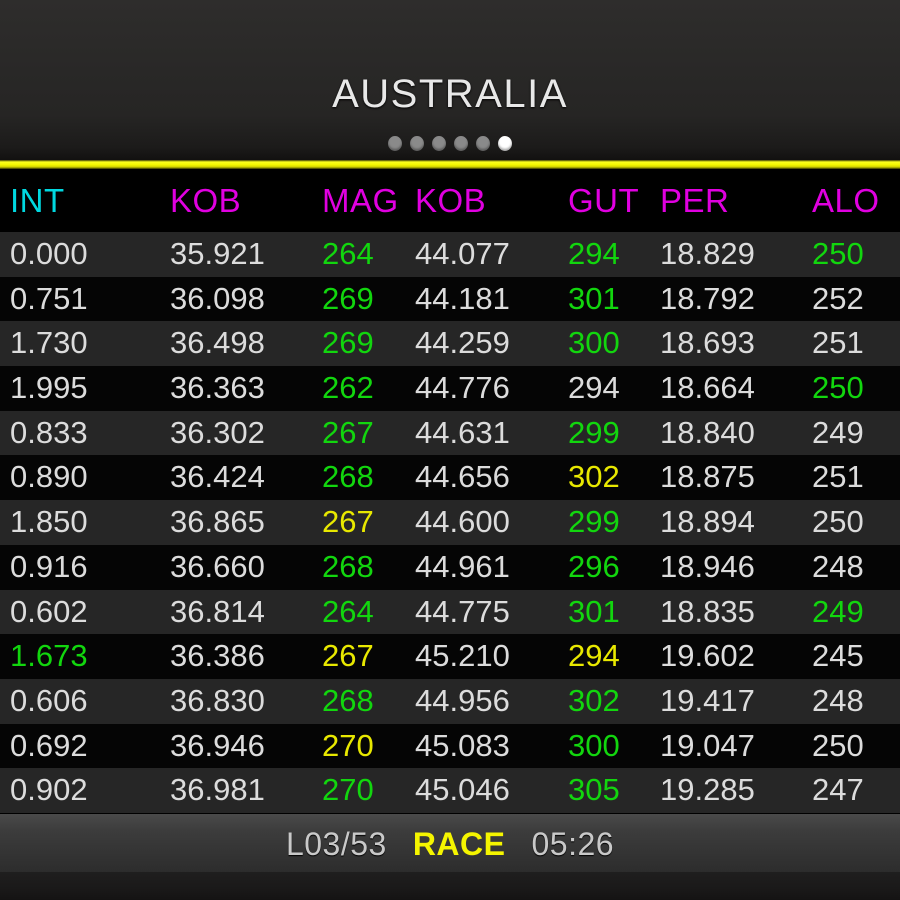 The height and width of the screenshot is (900, 900). What do you see at coordinates (707, 611) in the screenshot?
I see `table-cell: 18.835` at bounding box center [707, 611].